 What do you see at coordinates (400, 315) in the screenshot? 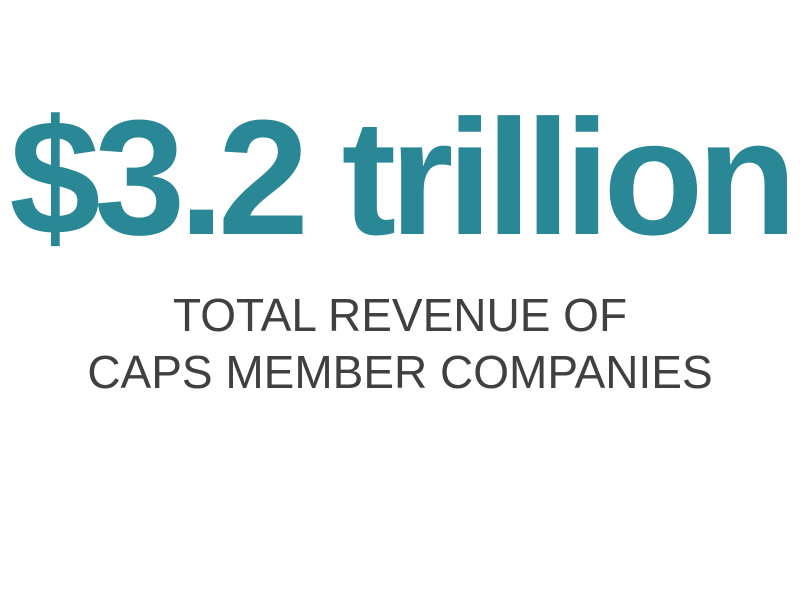
I see `subtitle-line-1: TOTAL REVENUE OF` at bounding box center [400, 315].